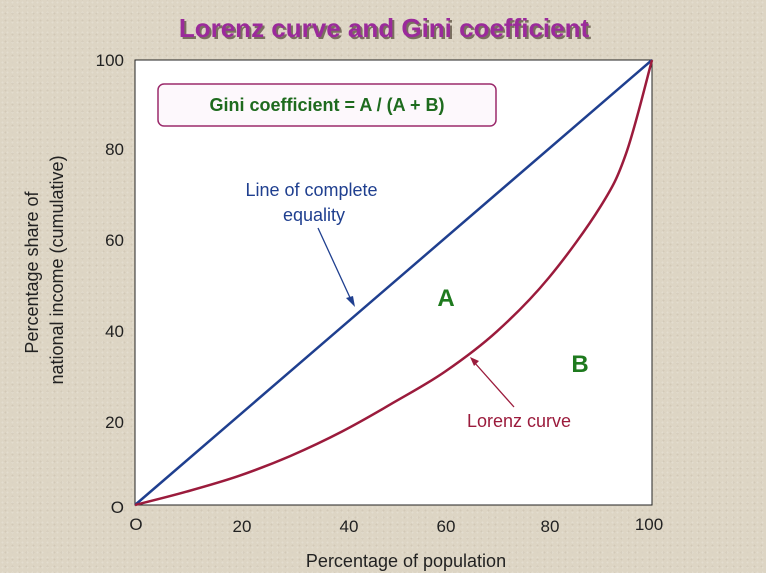 The image size is (766, 573). I want to click on region-a-label: A, so click(445, 298).